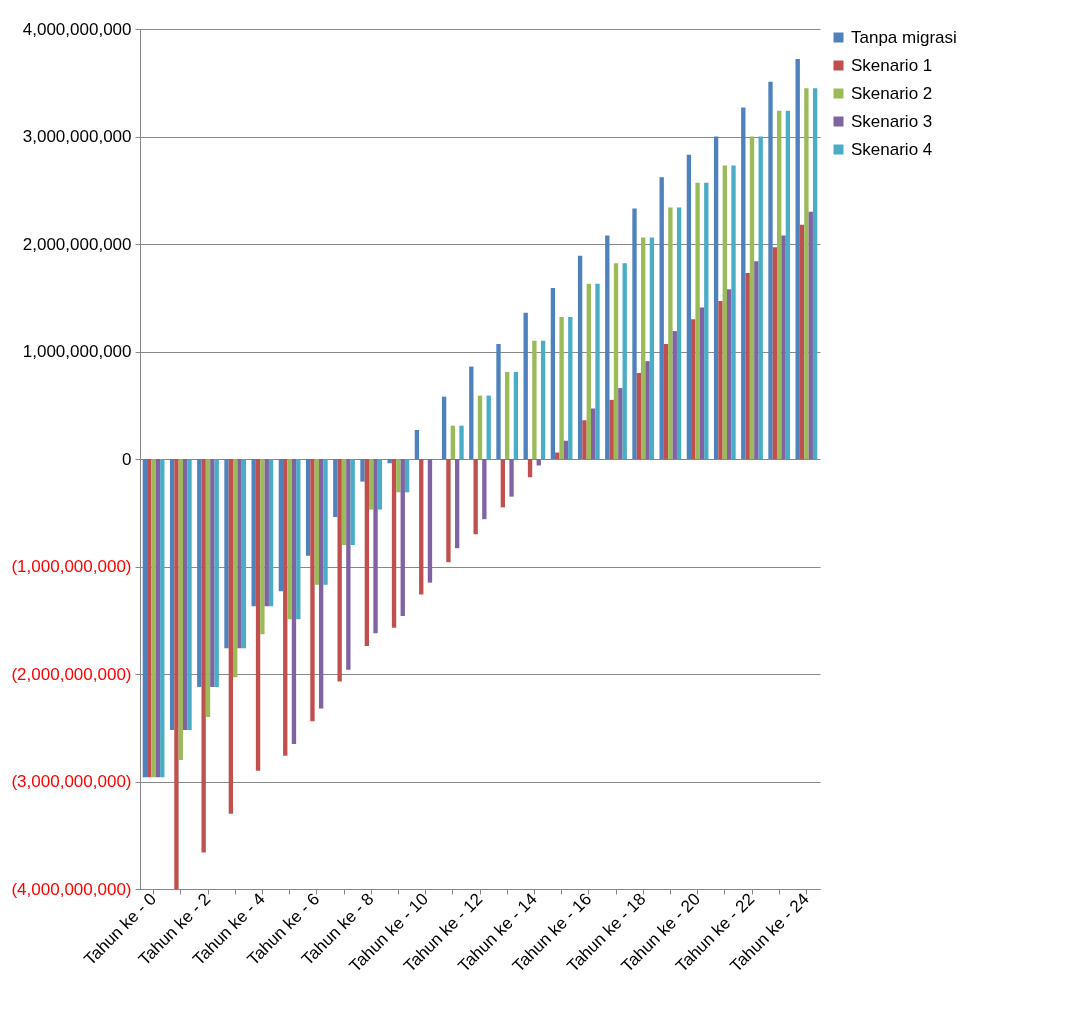 The height and width of the screenshot is (1014, 1074). What do you see at coordinates (127, 459) in the screenshot?
I see `y-tick-label: 0` at bounding box center [127, 459].